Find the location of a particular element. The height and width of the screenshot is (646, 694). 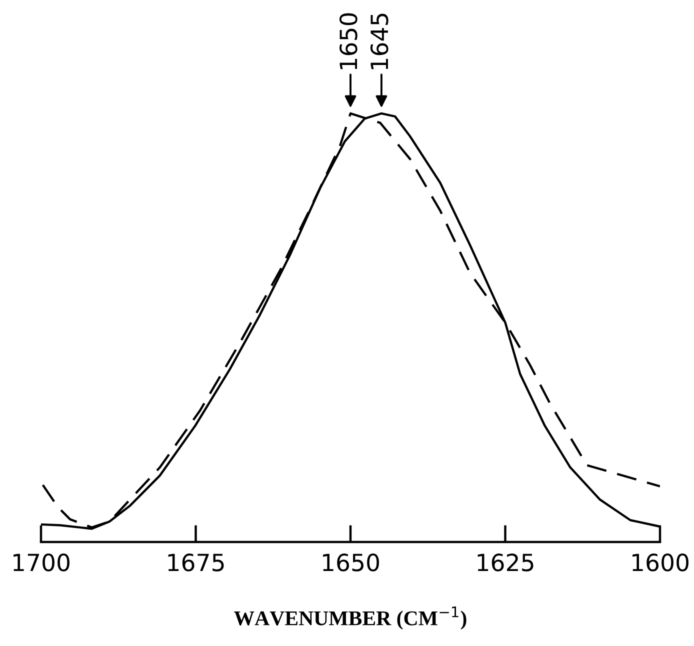

annotation: 1645 is located at coordinates (379, 42).